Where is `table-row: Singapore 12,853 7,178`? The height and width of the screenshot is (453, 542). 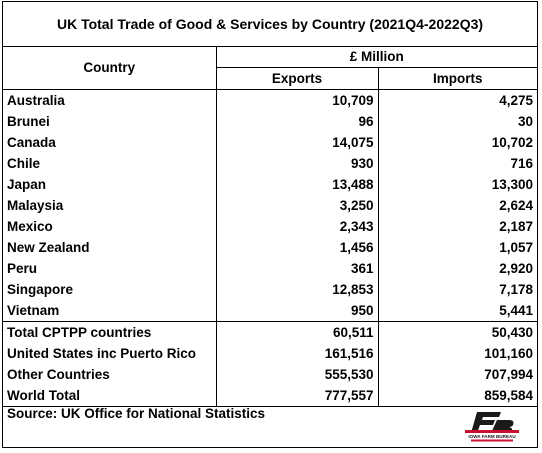
table-row: Singapore 12,853 7,178 is located at coordinates (270, 289).